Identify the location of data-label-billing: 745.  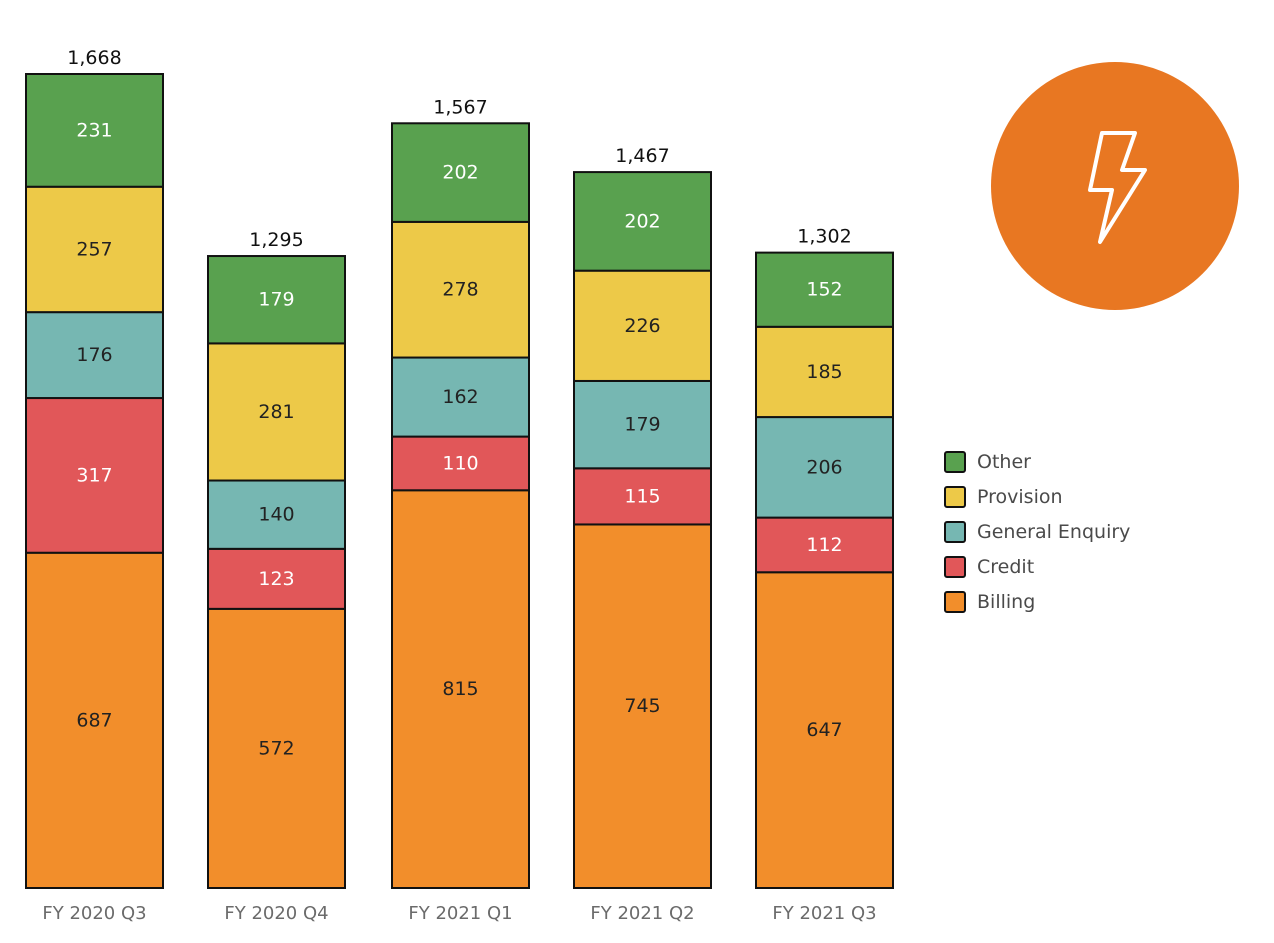
(642, 706).